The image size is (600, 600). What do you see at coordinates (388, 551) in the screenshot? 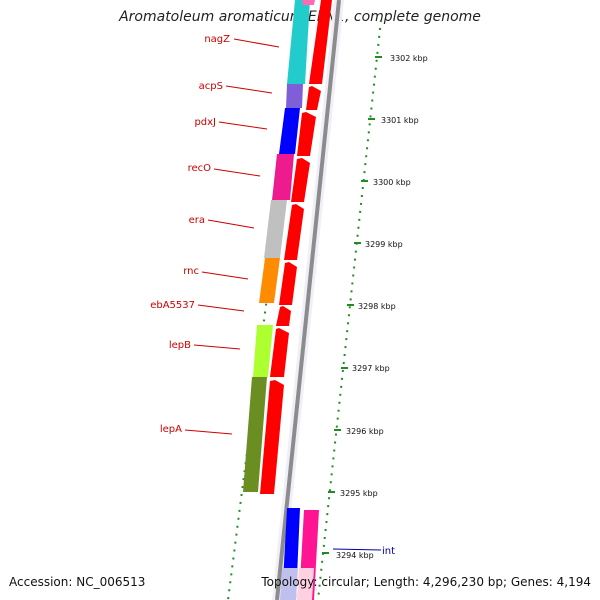
I see `gene-label-int: int` at bounding box center [388, 551].